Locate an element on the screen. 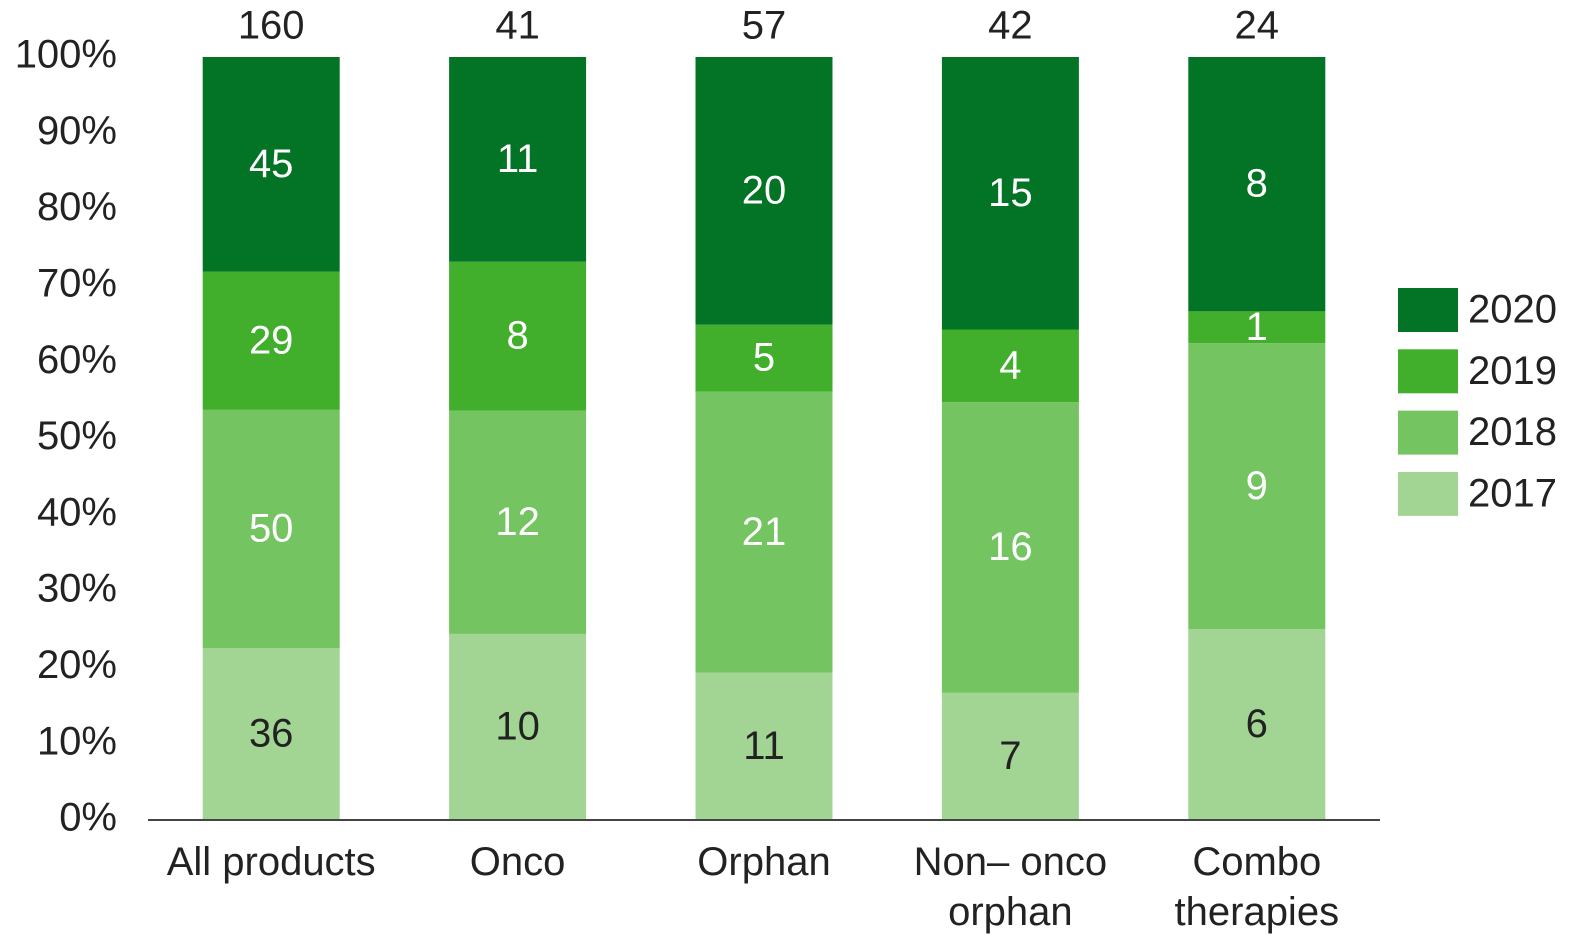 The image size is (1576, 938). y-tick-label: 80% is located at coordinates (77, 207).